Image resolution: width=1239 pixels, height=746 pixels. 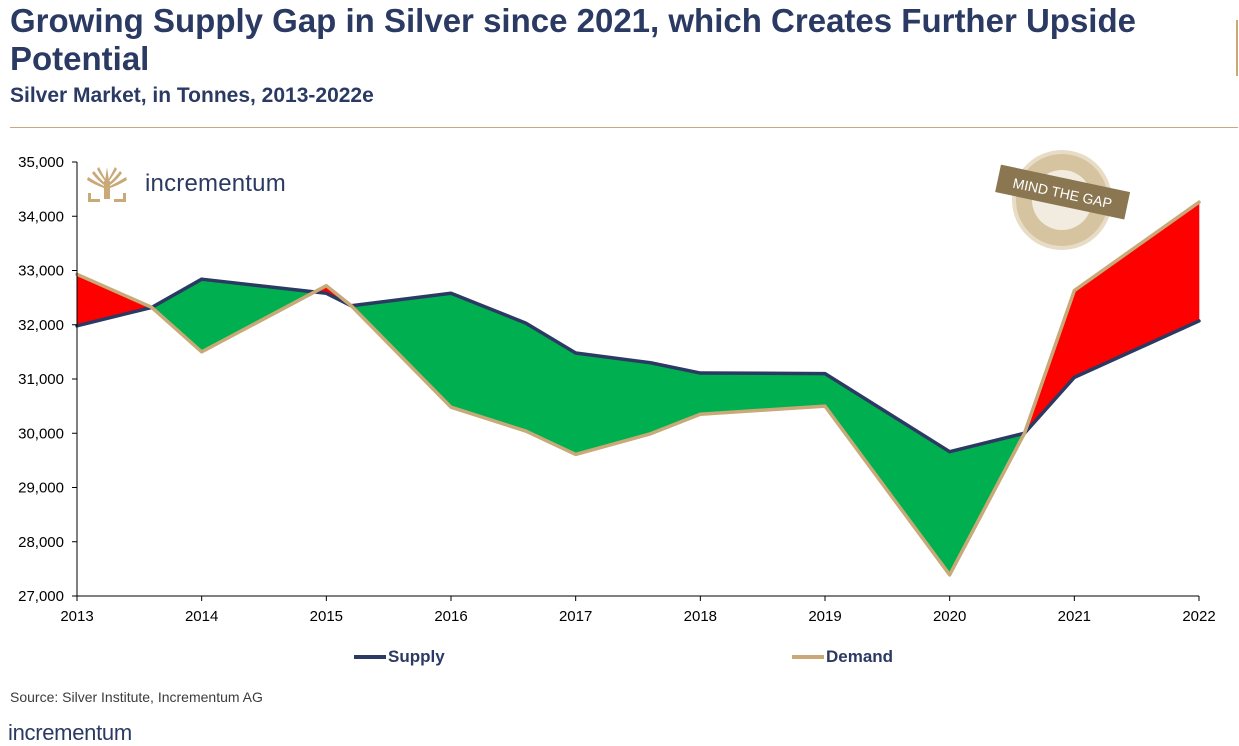 What do you see at coordinates (450, 616) in the screenshot?
I see `x-tick-label: 2016` at bounding box center [450, 616].